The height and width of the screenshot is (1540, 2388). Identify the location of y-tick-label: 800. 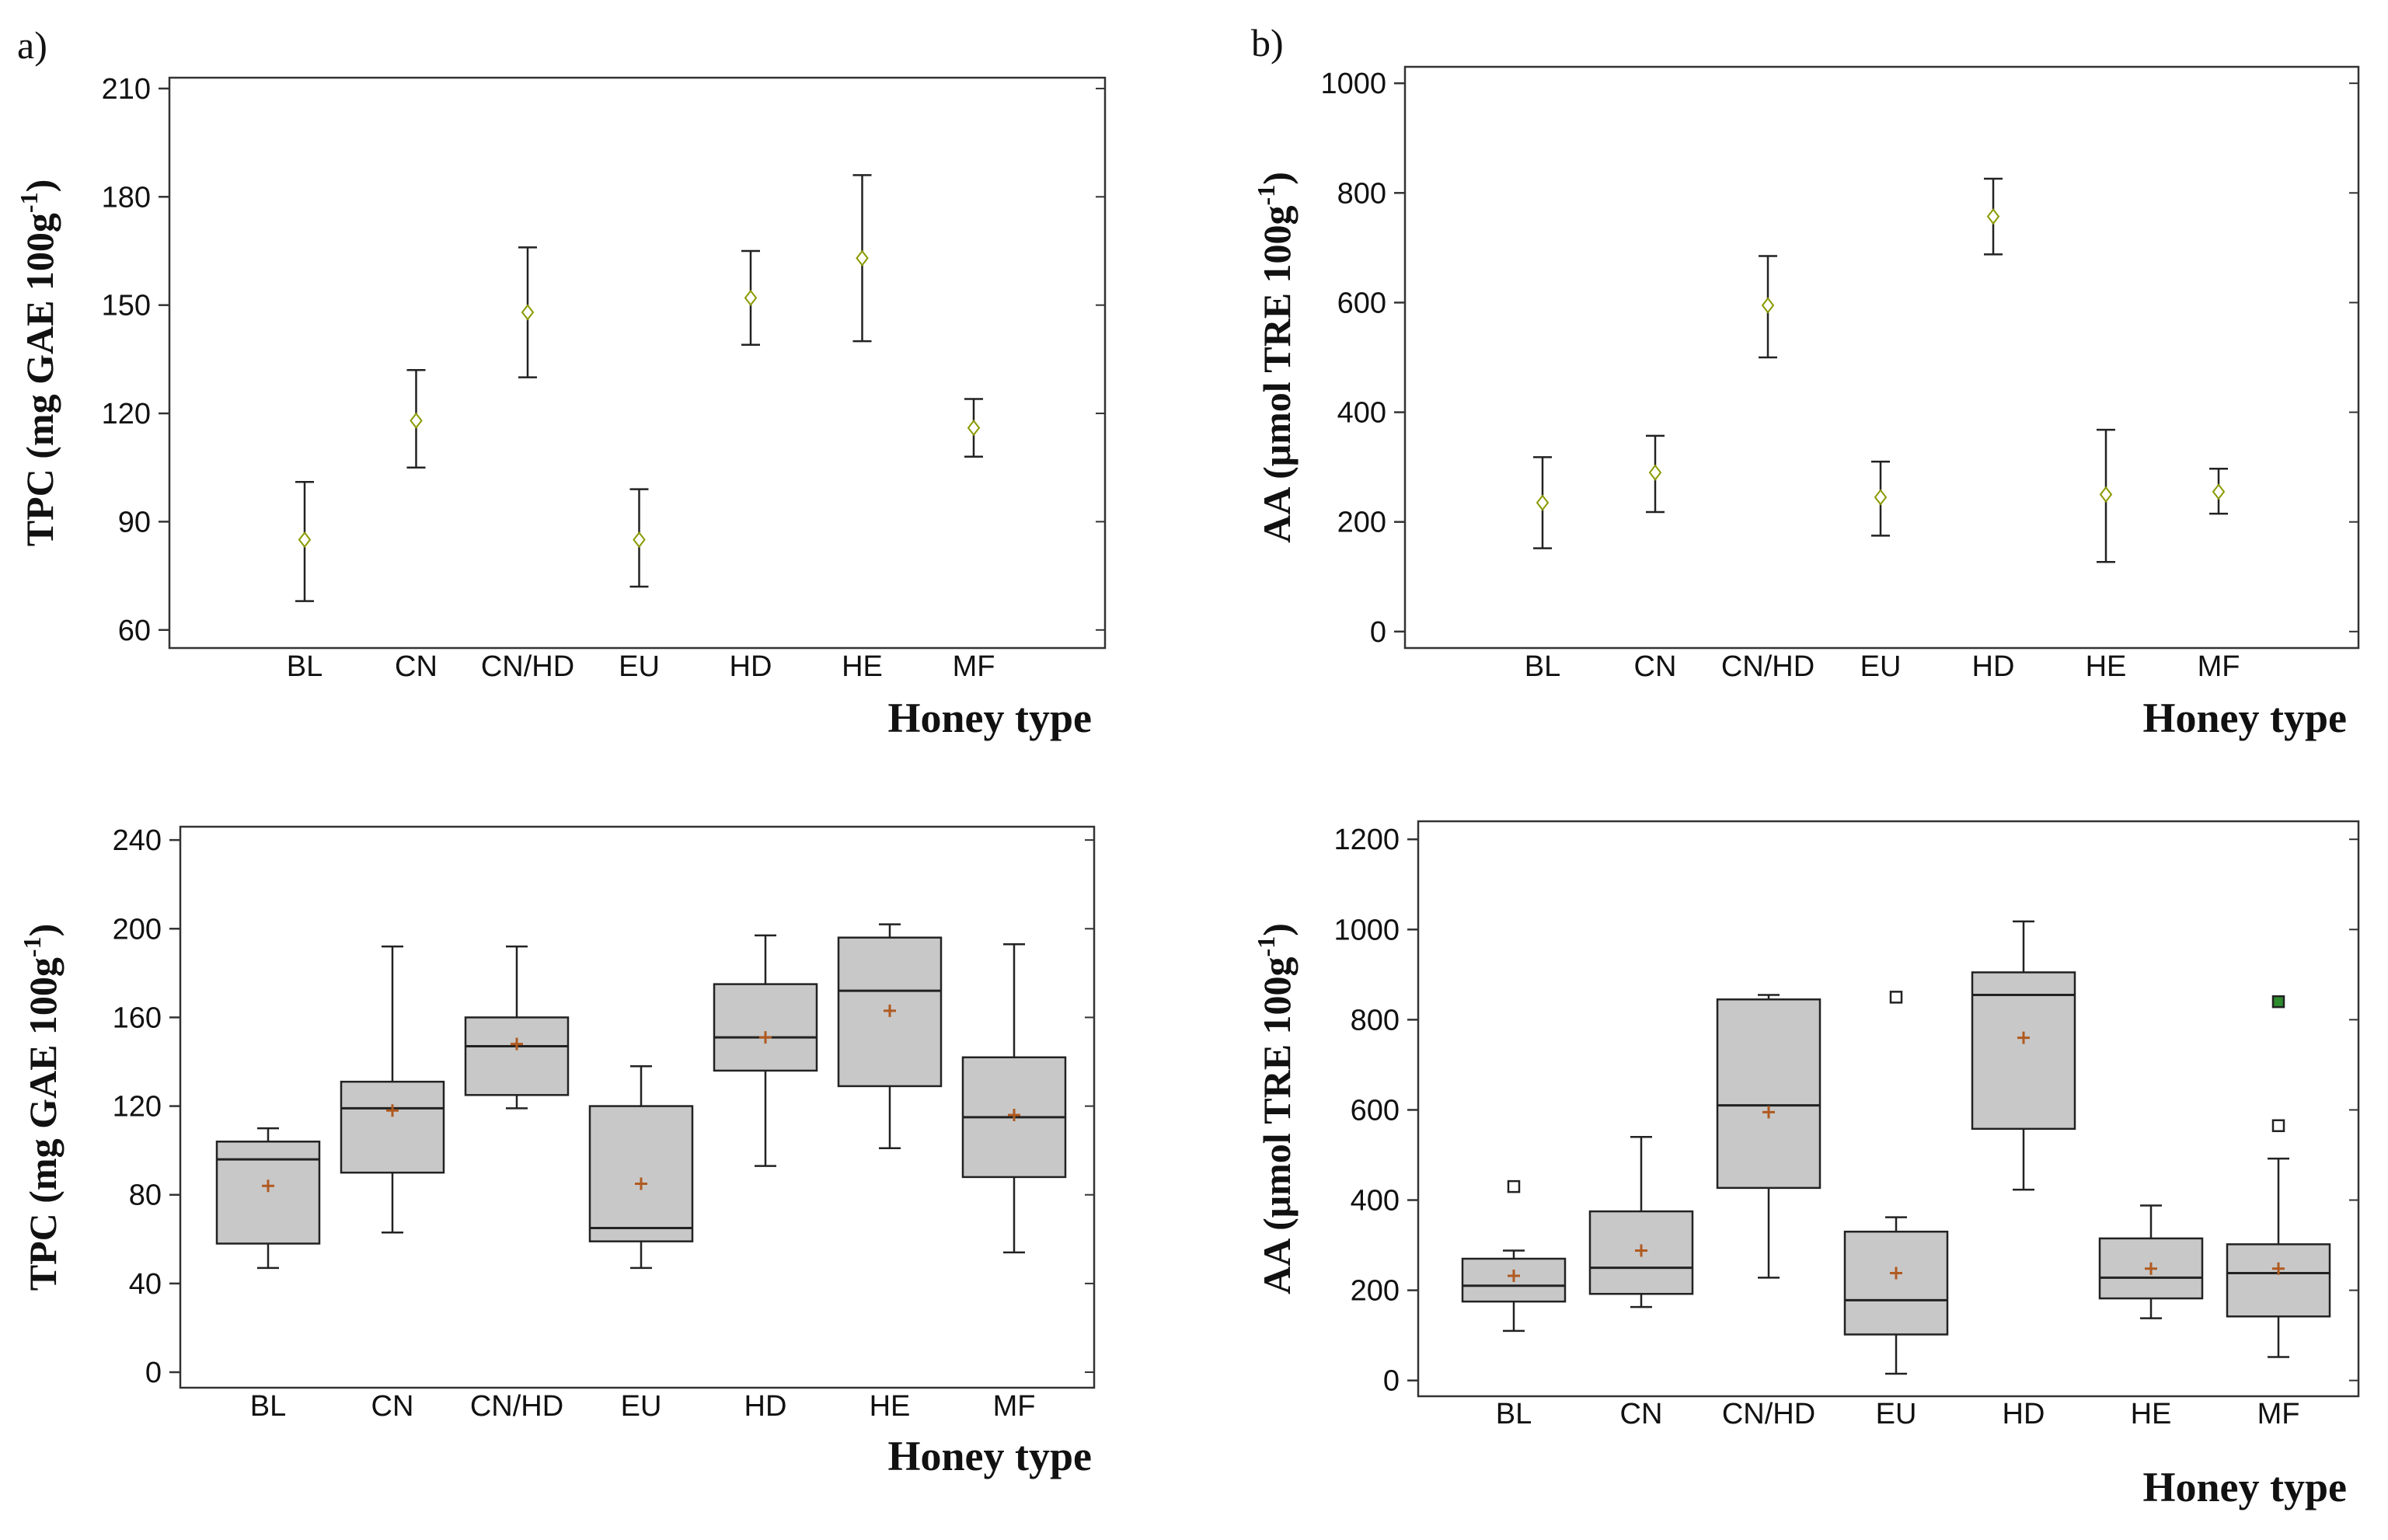
(1376, 1020).